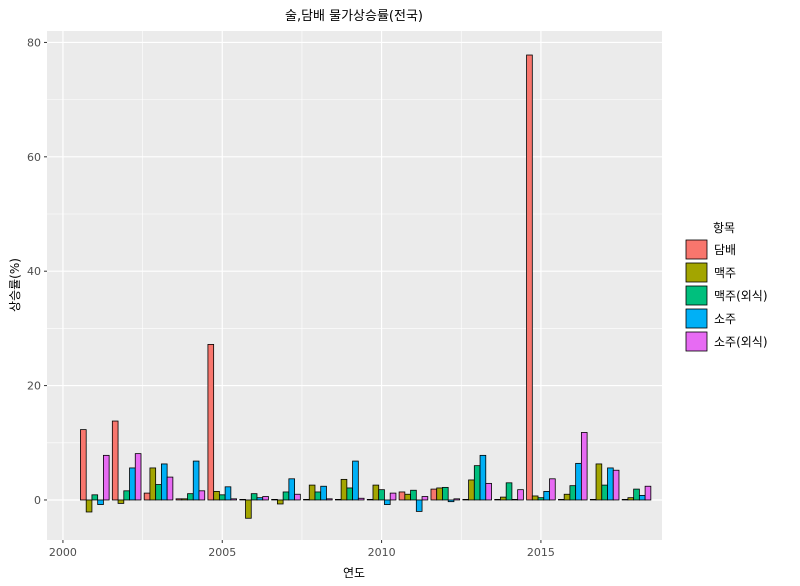  What do you see at coordinates (15, 285) in the screenshot?
I see `y-axis-title: 상승률(%)` at bounding box center [15, 285].